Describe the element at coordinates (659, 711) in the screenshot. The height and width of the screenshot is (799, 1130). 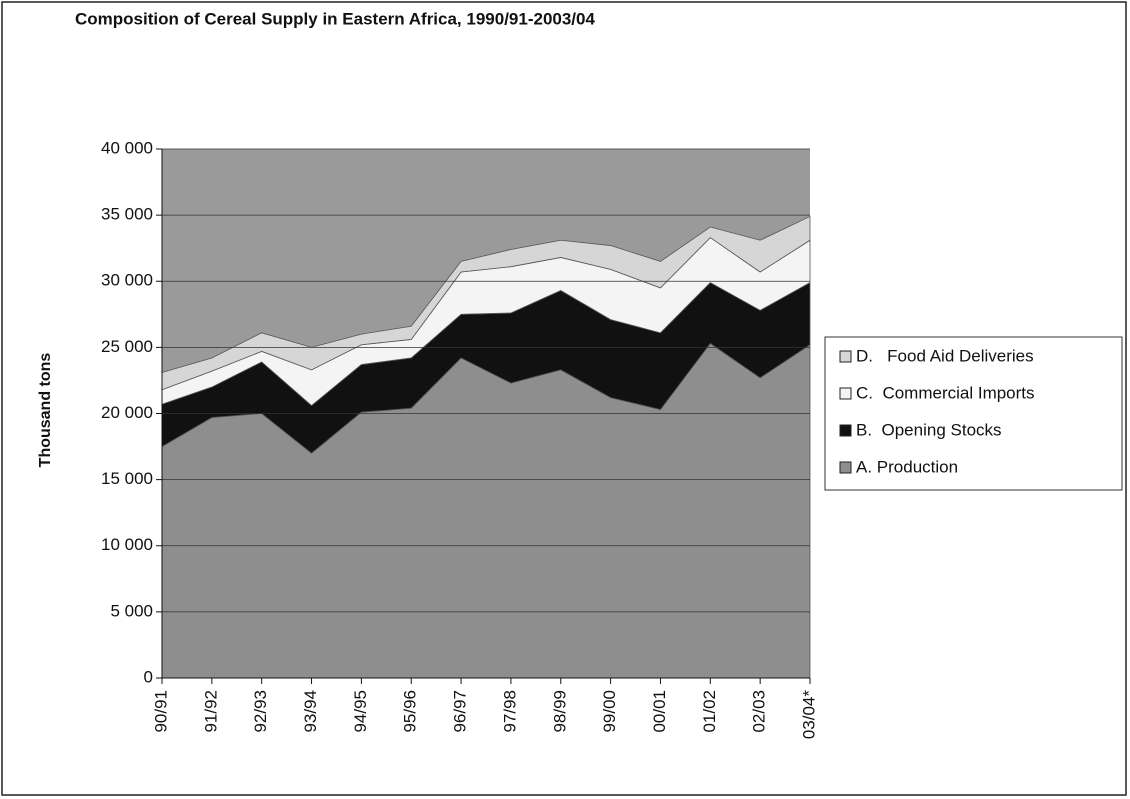
I see `x-tick-label: 00/01` at that location.